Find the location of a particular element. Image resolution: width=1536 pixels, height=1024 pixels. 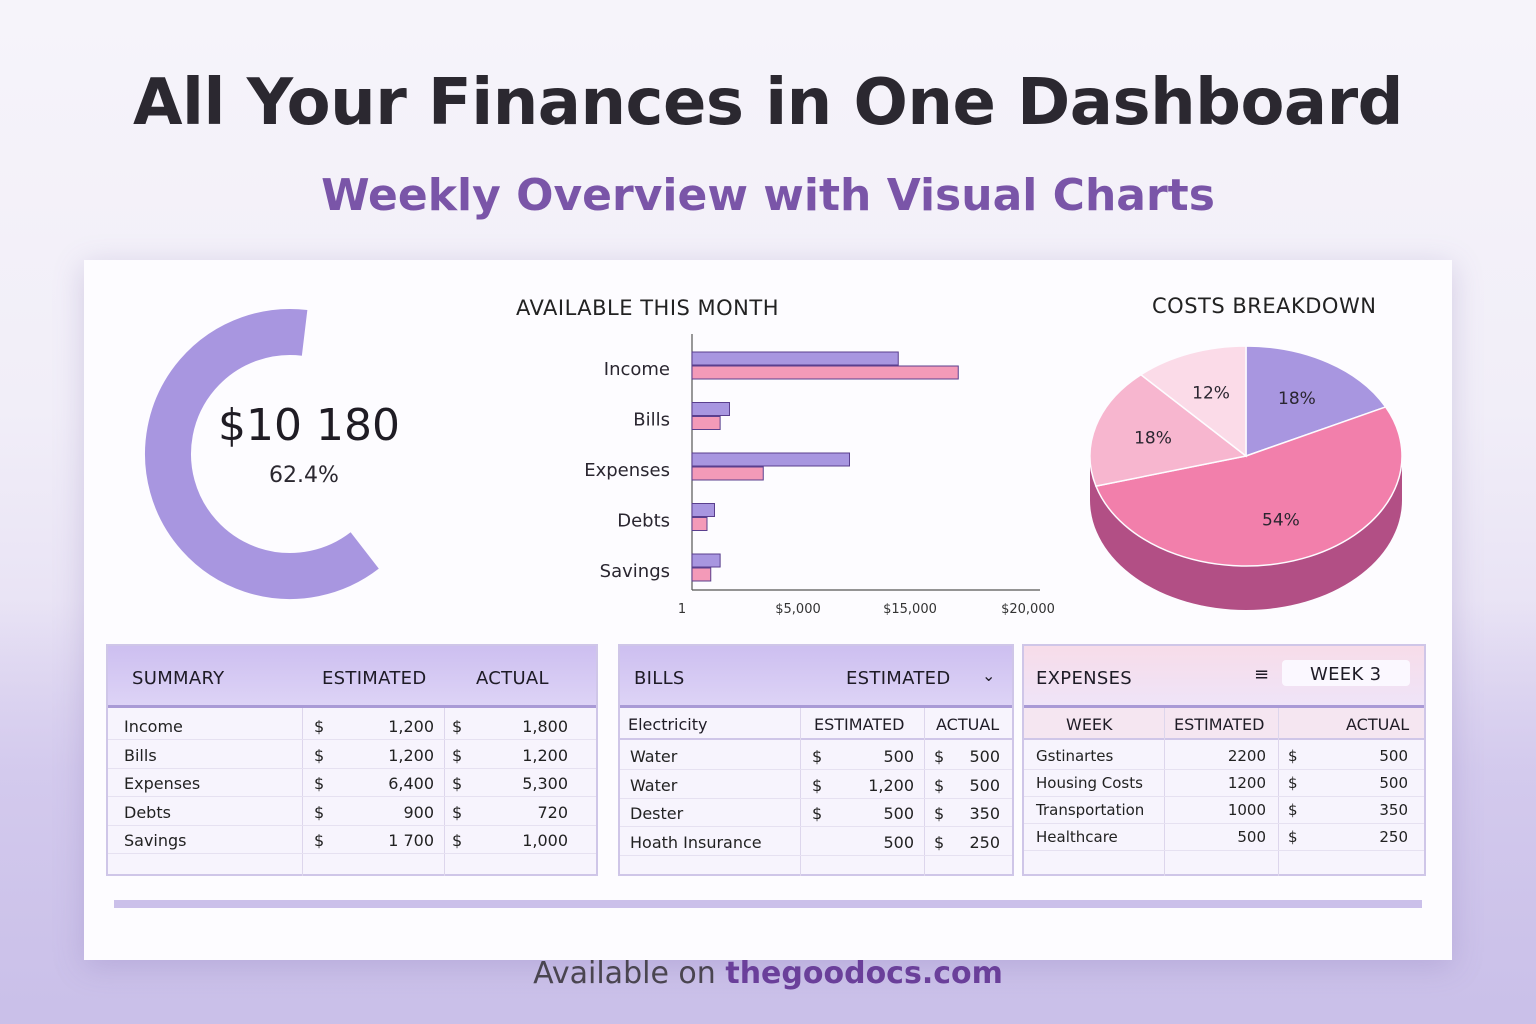

table-row: Expenses $6,400 $5,300 is located at coordinates (352, 783).